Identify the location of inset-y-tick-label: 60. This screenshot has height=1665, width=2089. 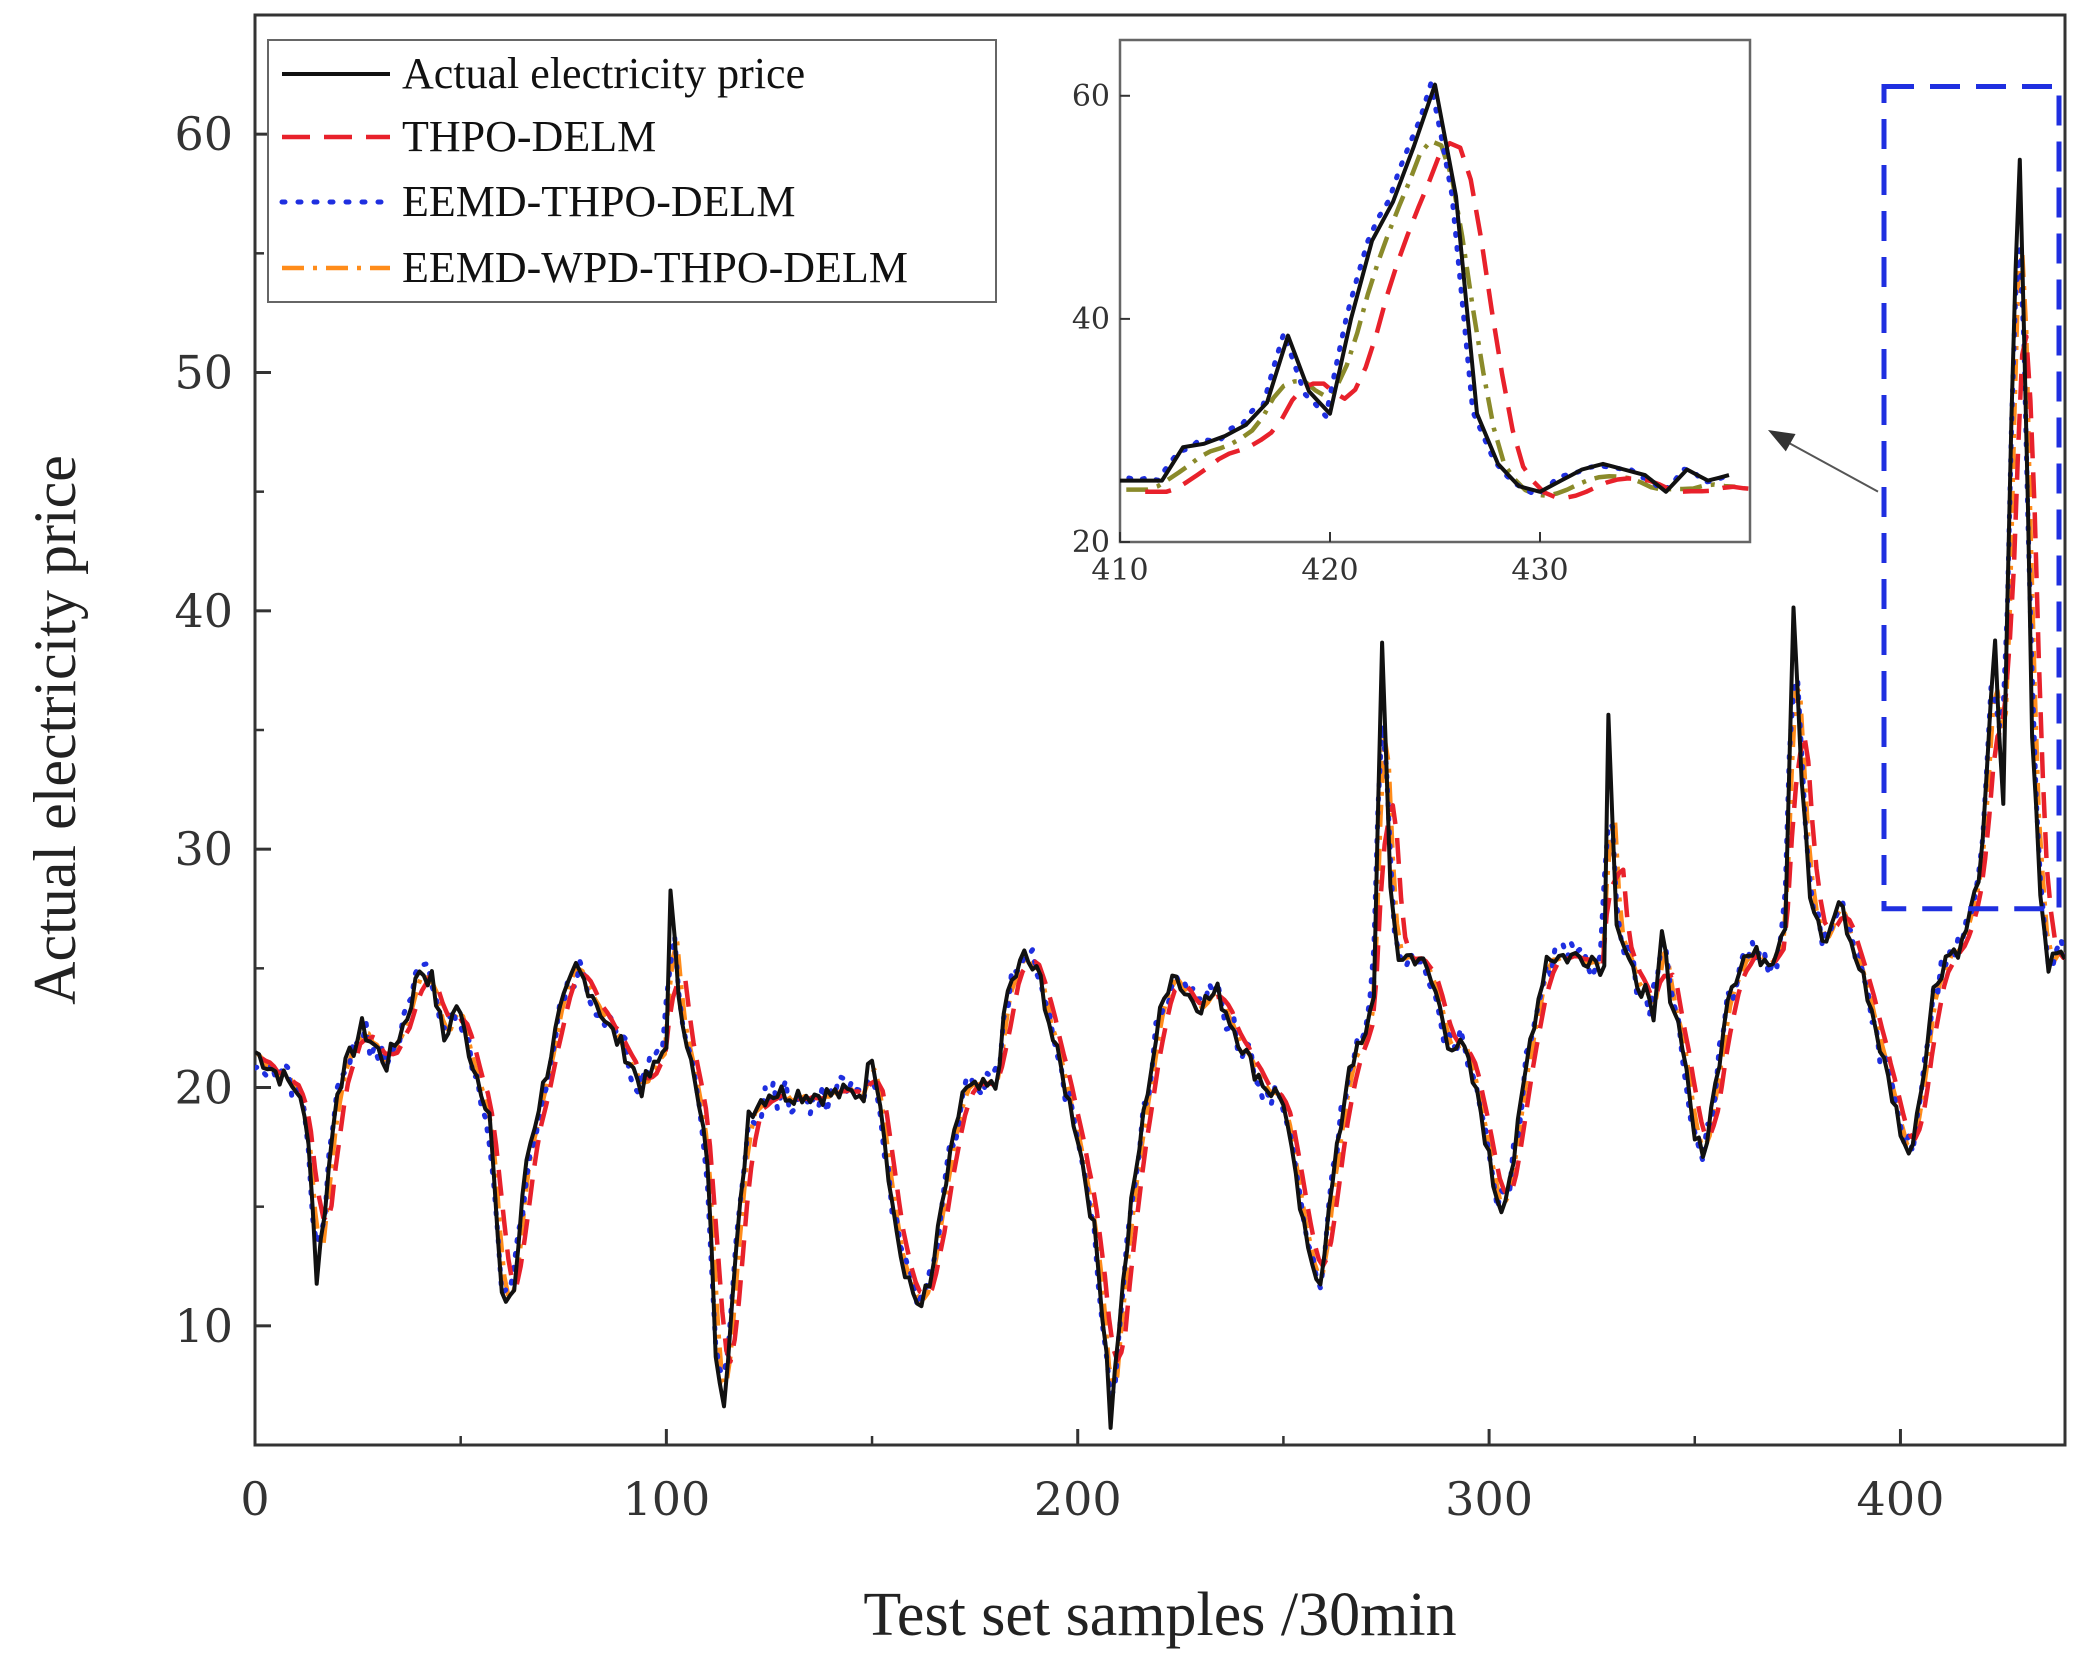
(1091, 96).